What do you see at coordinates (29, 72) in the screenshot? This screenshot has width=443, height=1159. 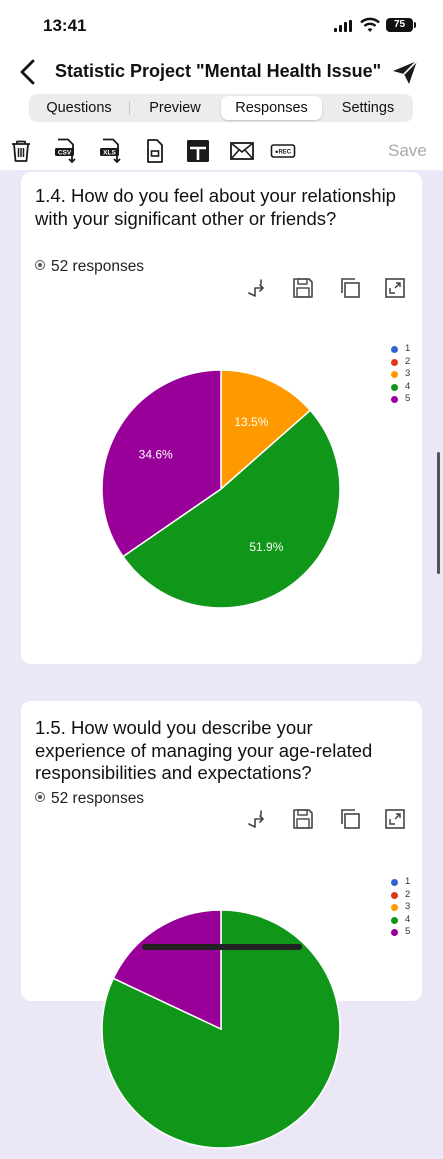 I see `back-chevron-icon` at bounding box center [29, 72].